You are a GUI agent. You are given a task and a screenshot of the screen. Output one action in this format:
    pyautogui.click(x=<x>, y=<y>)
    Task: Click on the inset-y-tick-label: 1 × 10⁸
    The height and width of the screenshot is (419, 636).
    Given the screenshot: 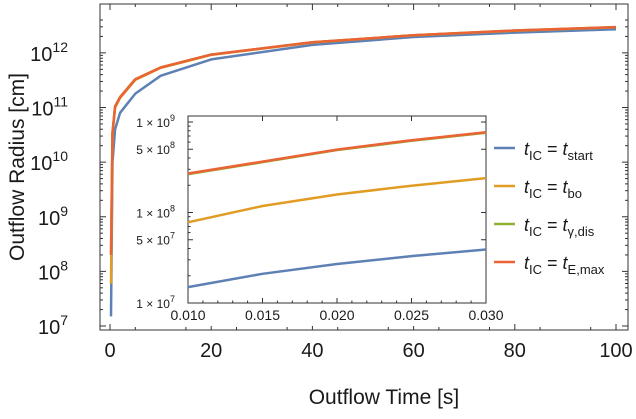 What is the action you would take?
    pyautogui.click(x=155, y=212)
    